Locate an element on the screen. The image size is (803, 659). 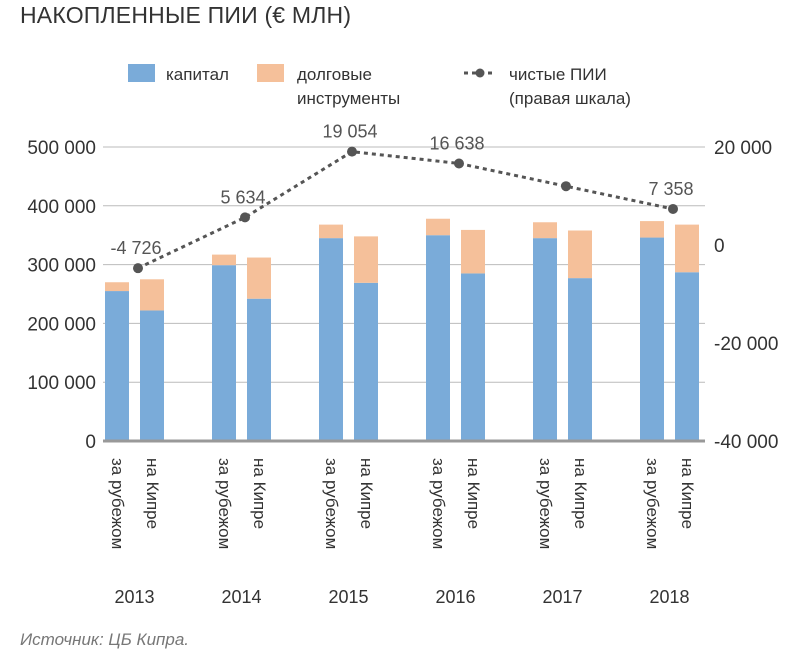
legend-label-capital: капитал is located at coordinates (197, 74).